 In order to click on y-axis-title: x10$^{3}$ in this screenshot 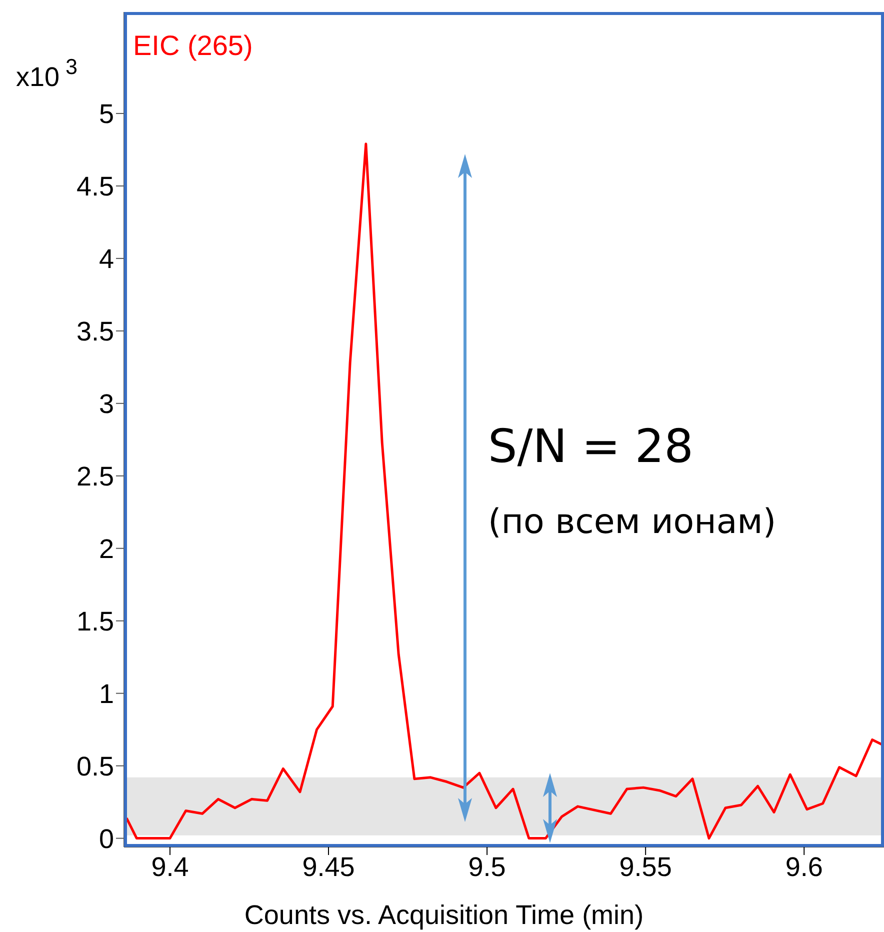, I will do `click(47, 73)`.